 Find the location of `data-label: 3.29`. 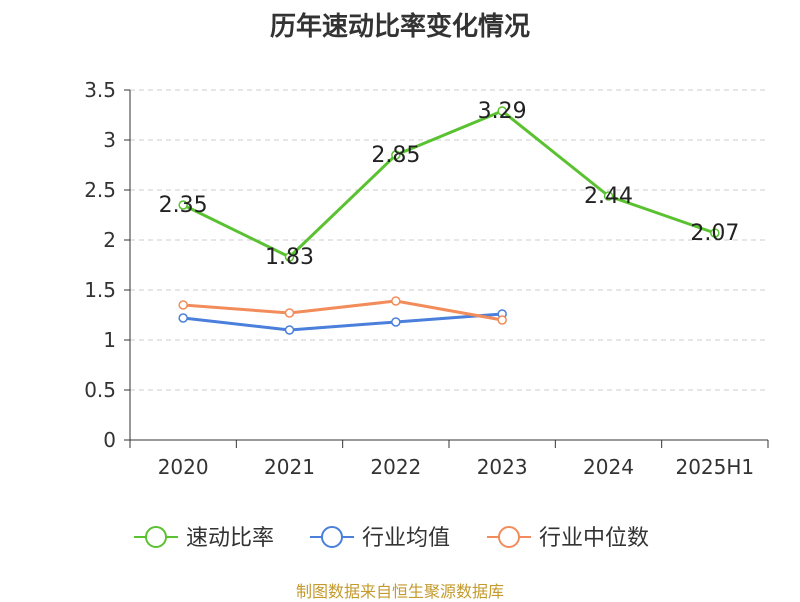

data-label: 3.29 is located at coordinates (502, 111).